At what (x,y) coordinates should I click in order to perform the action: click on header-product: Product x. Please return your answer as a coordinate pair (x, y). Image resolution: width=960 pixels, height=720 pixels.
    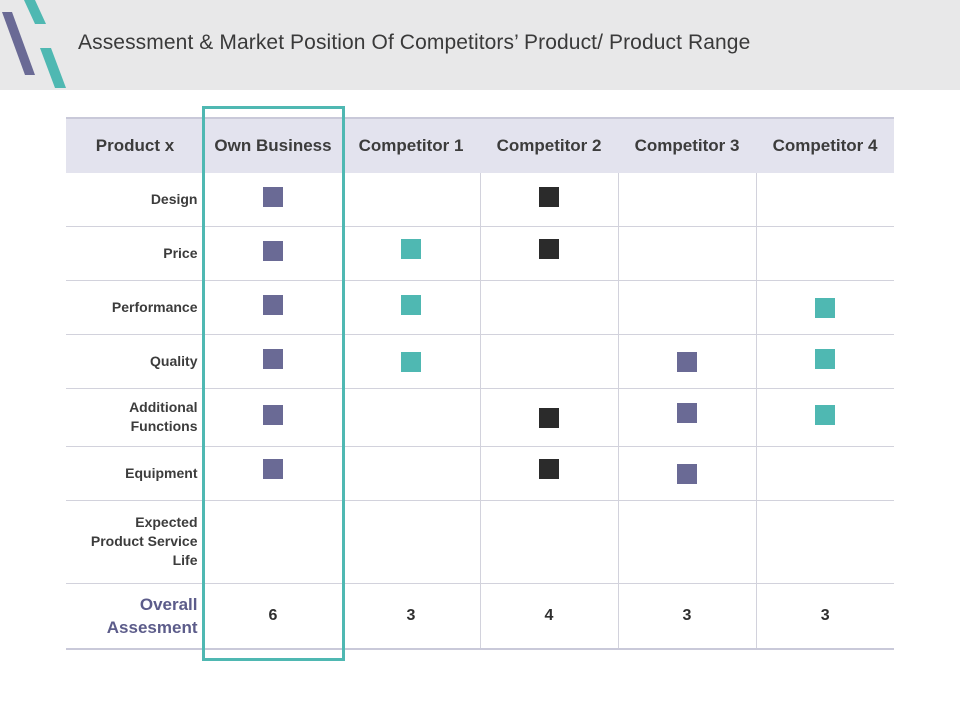
    Looking at the image, I should click on (135, 145).